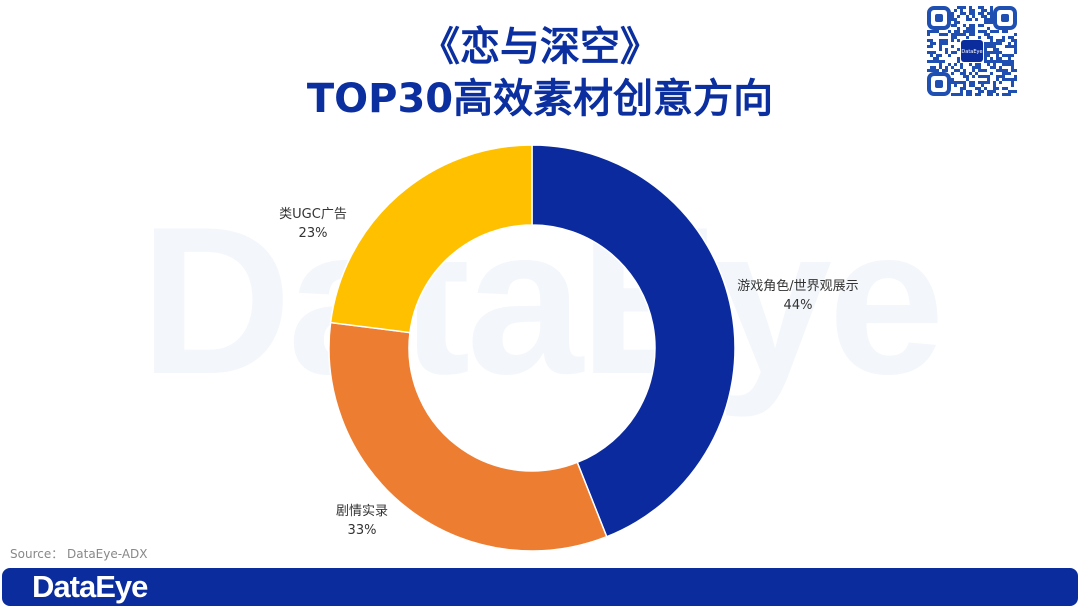 The width and height of the screenshot is (1080, 608). Describe the element at coordinates (540, 47) in the screenshot. I see `page-title: 《恋与深空》` at that location.